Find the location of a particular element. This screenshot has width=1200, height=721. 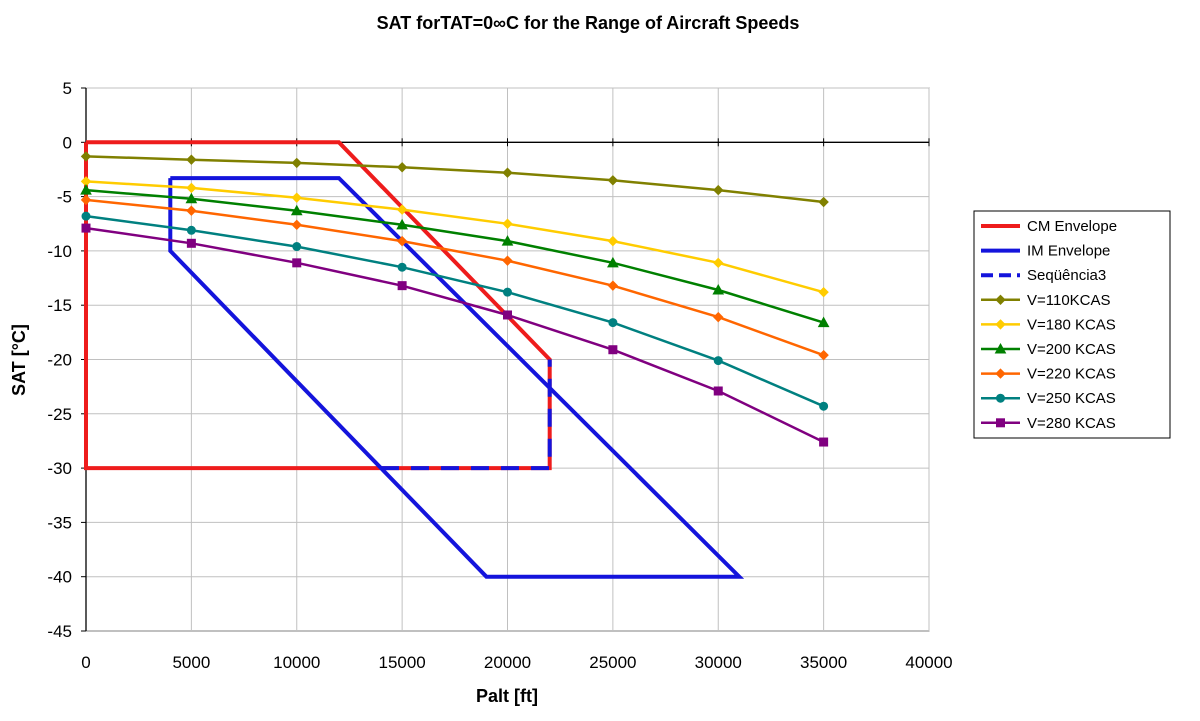

x-tick-label: 35000 is located at coordinates (823, 662).